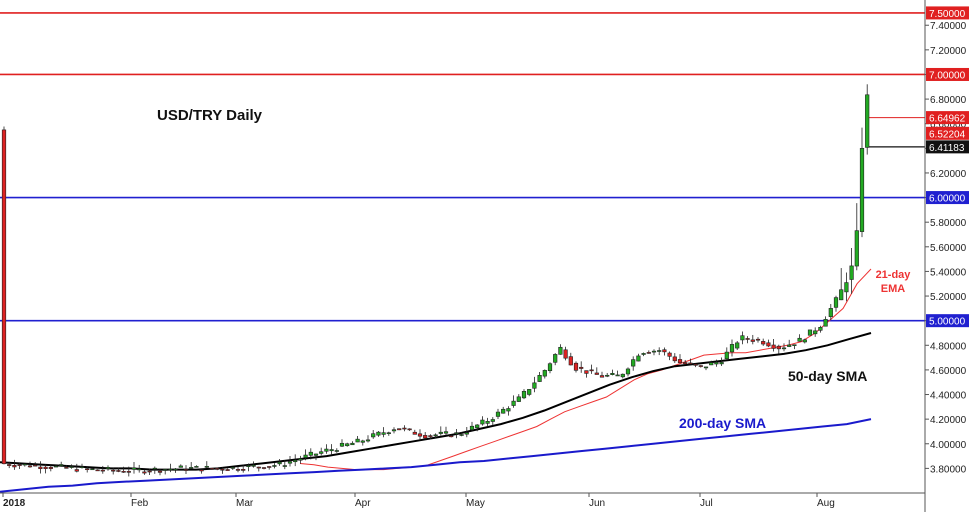  Describe the element at coordinates (363, 503) in the screenshot. I see `x-tick-label: Apr` at that location.